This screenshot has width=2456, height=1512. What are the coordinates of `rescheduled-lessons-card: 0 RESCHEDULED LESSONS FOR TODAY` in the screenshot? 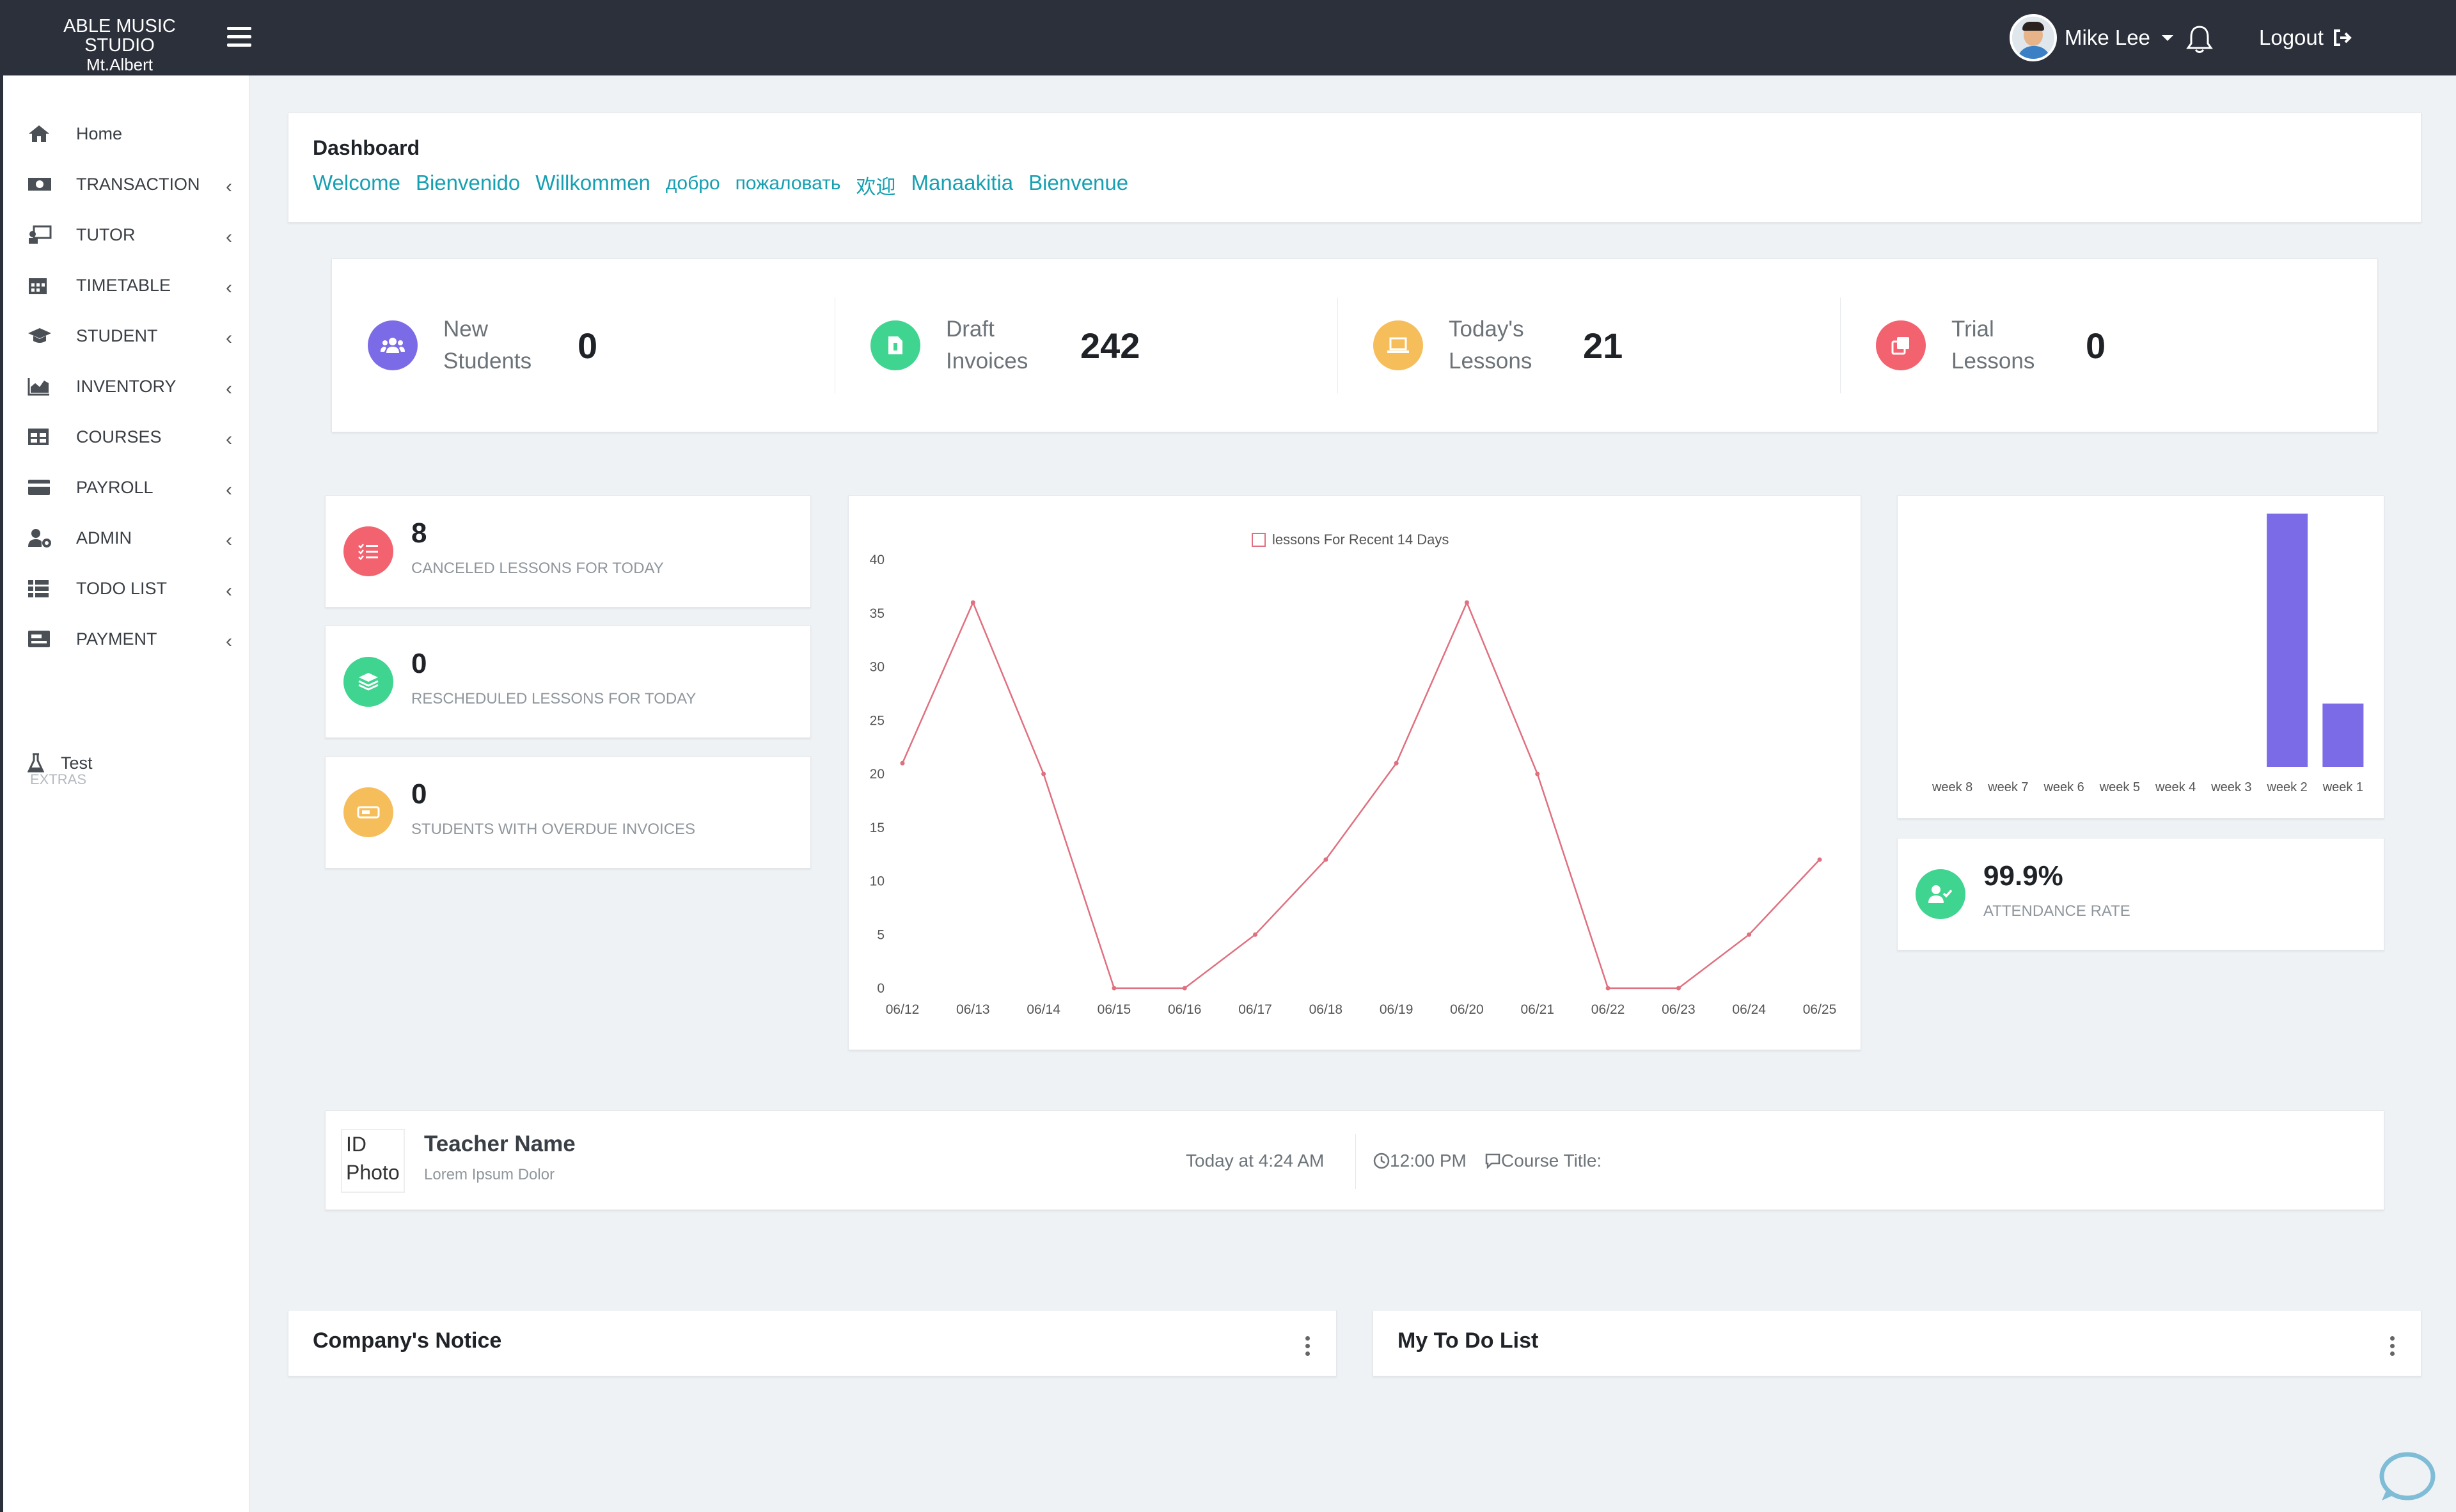 It's located at (568, 682).